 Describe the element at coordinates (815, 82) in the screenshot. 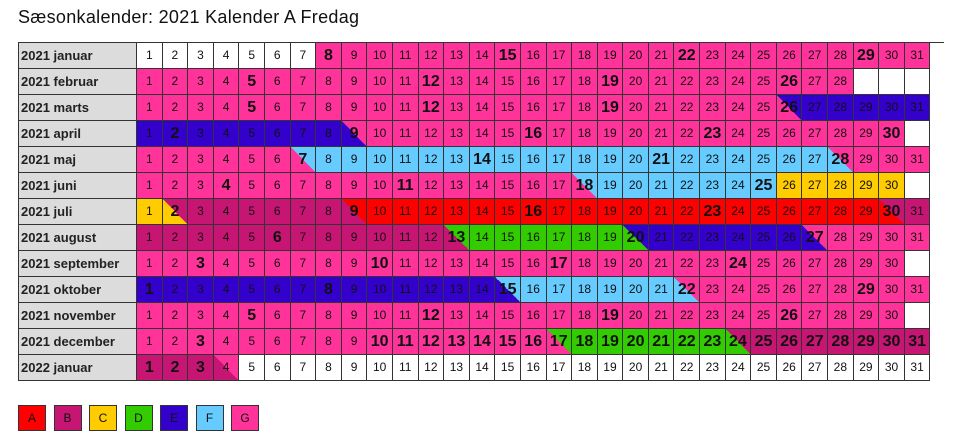

I see `day-cell: 27` at that location.